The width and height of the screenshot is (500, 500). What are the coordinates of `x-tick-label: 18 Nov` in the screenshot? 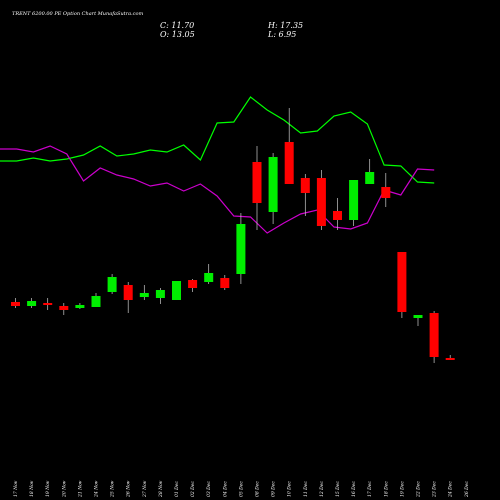 It's located at (32, 488).